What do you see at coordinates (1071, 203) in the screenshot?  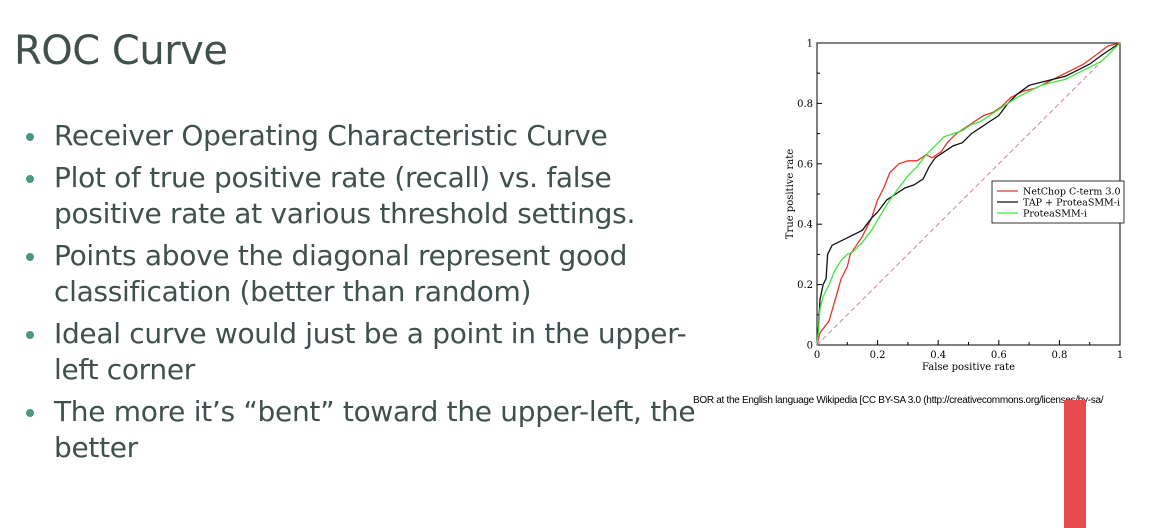 I see `legend-label: TAP + ProteaSMM-i` at bounding box center [1071, 203].